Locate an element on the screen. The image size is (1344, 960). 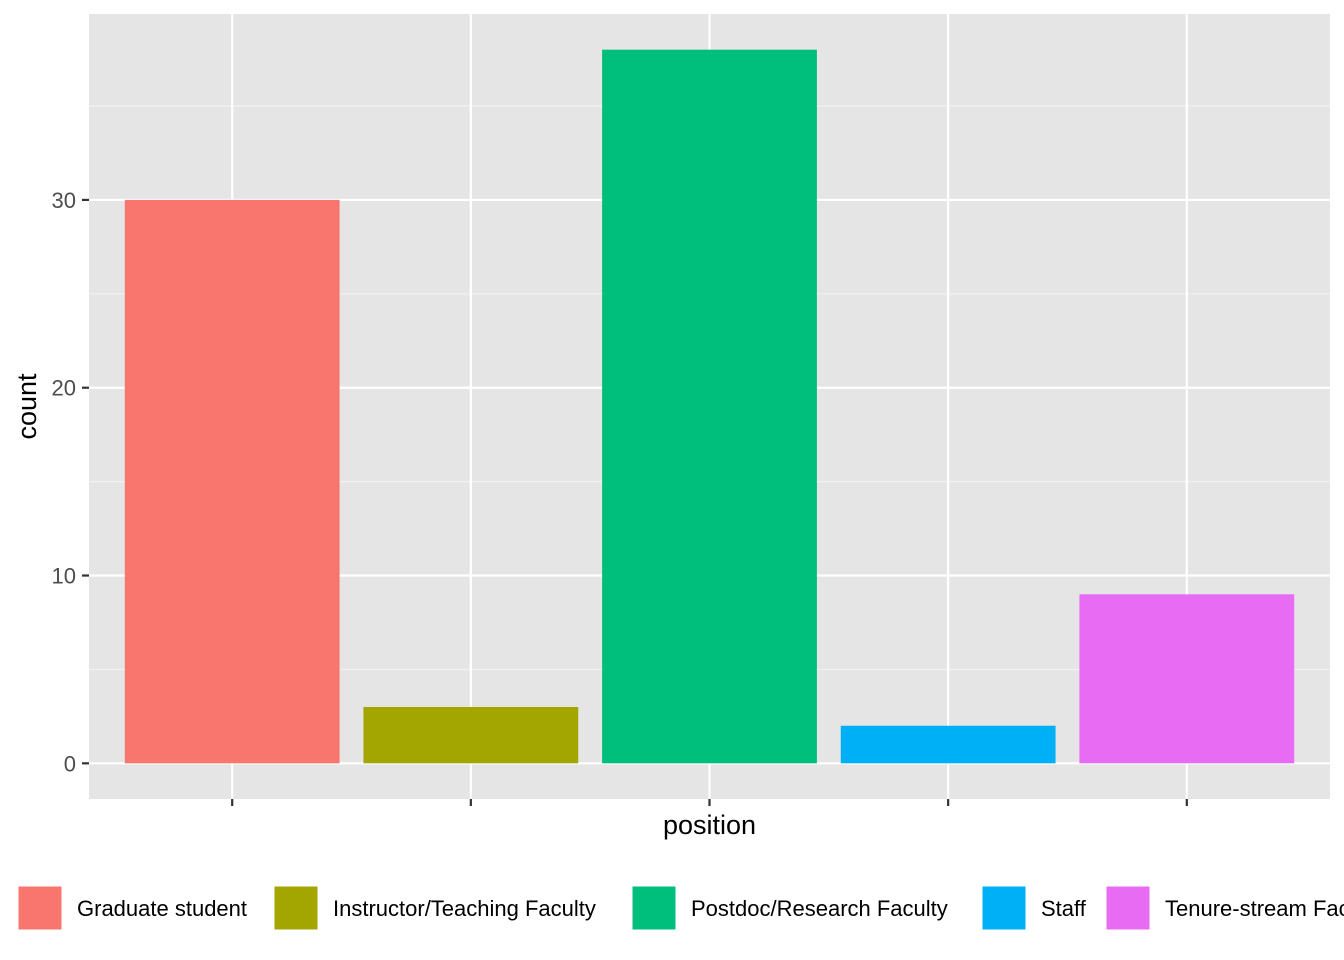
y-tick-label: 10 is located at coordinates (64, 576).